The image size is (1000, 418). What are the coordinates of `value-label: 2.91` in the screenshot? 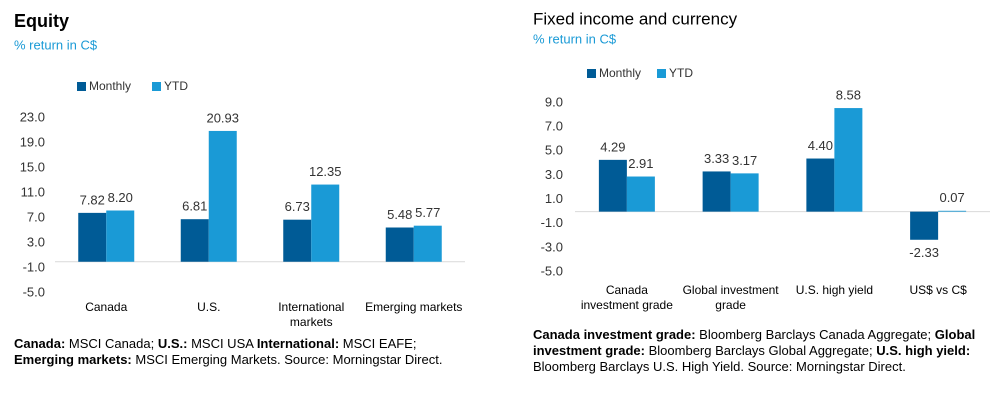 It's located at (640, 163).